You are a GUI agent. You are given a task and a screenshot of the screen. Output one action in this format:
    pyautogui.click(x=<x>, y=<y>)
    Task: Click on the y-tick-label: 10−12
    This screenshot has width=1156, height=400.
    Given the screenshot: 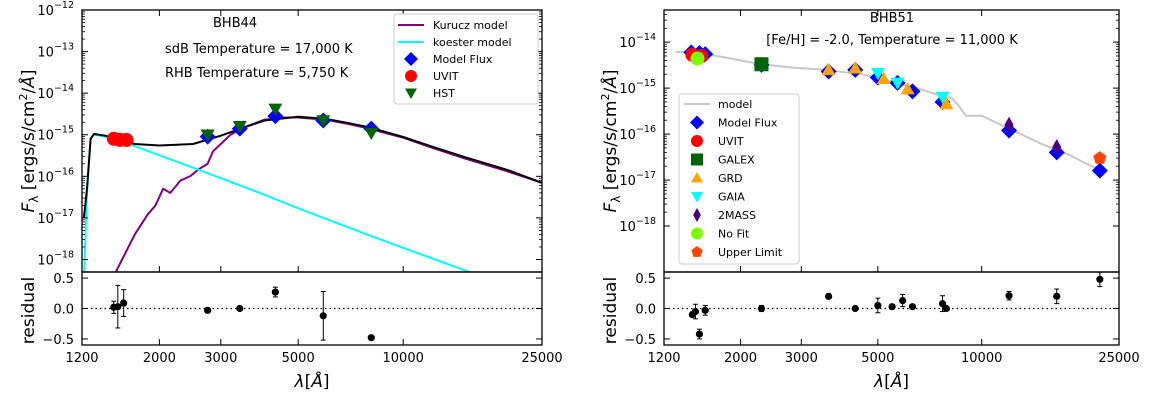 What is the action you would take?
    pyautogui.click(x=55, y=9)
    